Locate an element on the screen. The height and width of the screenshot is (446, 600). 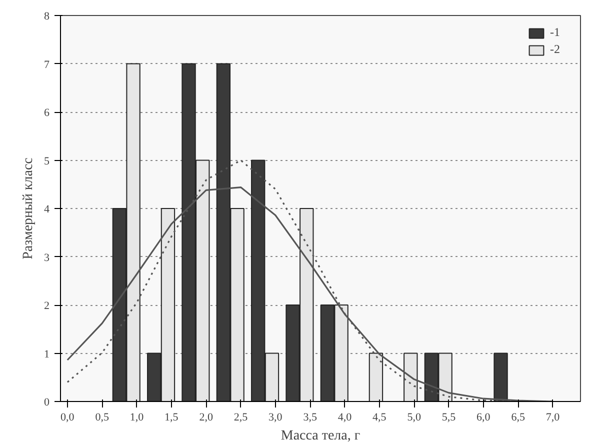
x-tick-label: 5,5 is located at coordinates (449, 418).